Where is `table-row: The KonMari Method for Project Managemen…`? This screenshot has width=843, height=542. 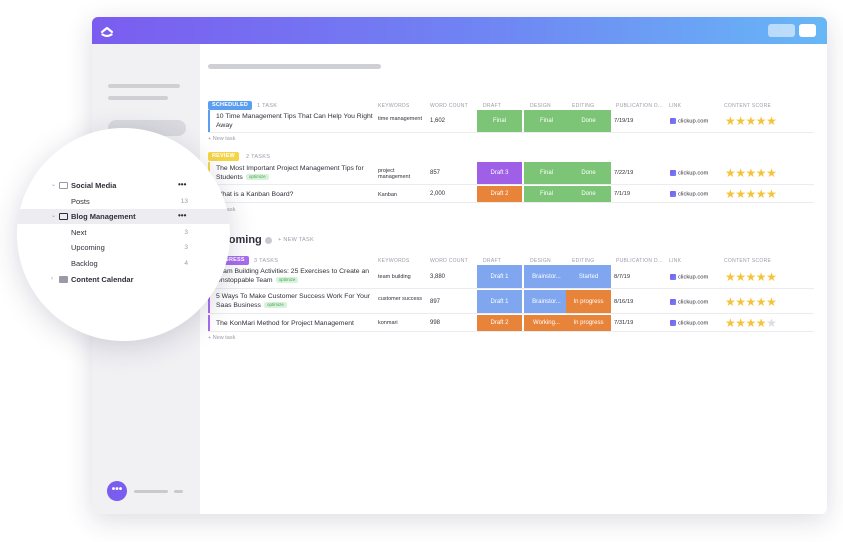 table-row: The KonMari Method for Project Managemen… is located at coordinates (511, 323).